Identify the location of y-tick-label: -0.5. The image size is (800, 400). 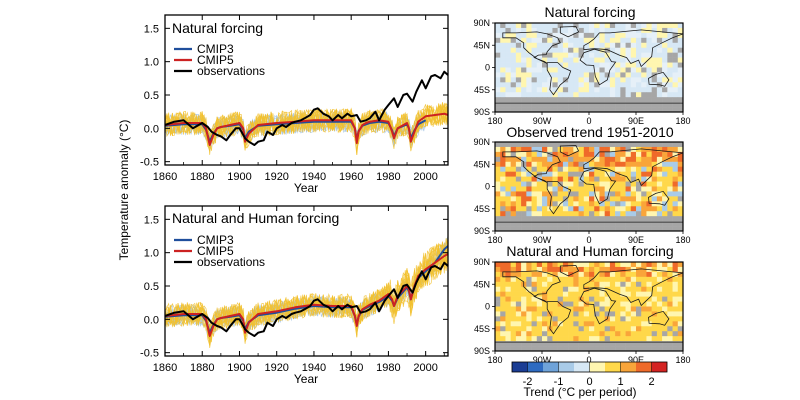
(149, 354).